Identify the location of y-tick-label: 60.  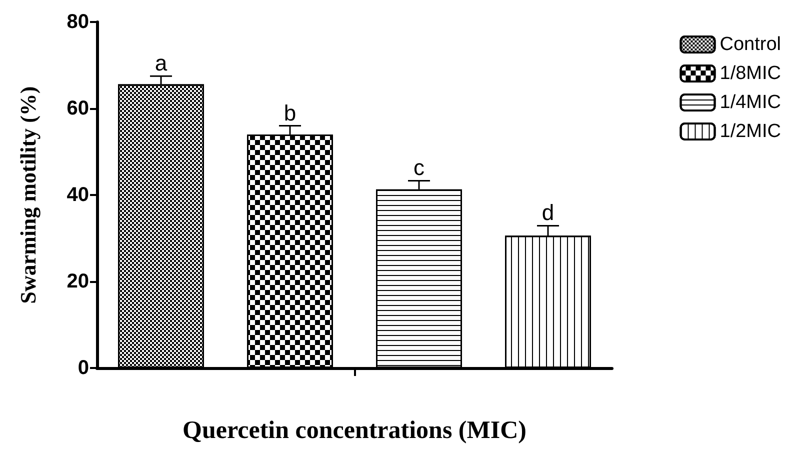
(77, 109).